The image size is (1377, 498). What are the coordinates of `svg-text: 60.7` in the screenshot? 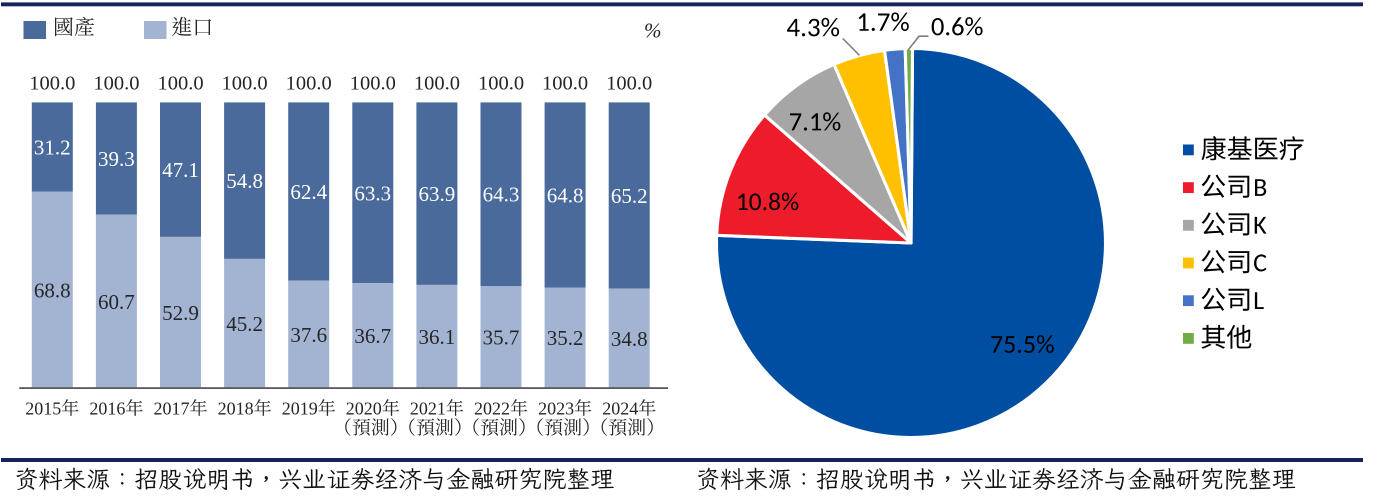 It's located at (116, 302).